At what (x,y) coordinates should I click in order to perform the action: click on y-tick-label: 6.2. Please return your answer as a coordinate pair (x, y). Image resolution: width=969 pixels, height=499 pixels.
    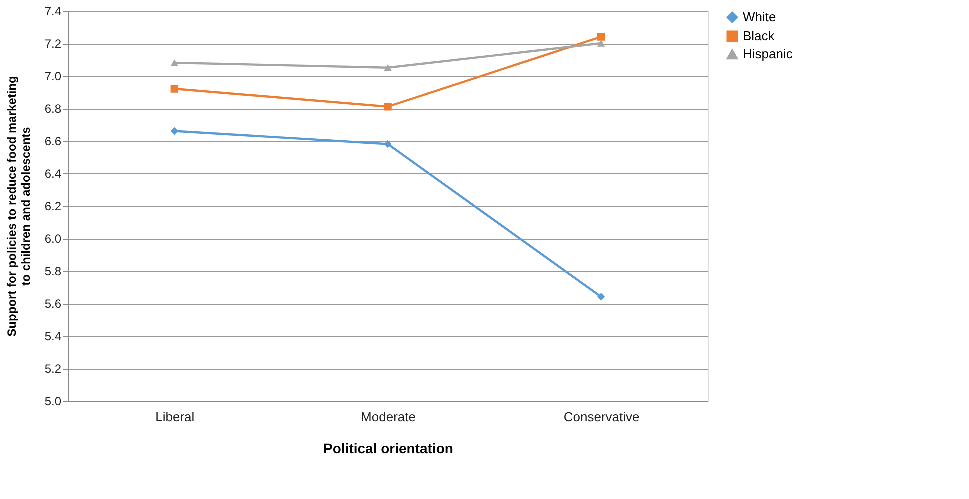
    Looking at the image, I should click on (53, 207).